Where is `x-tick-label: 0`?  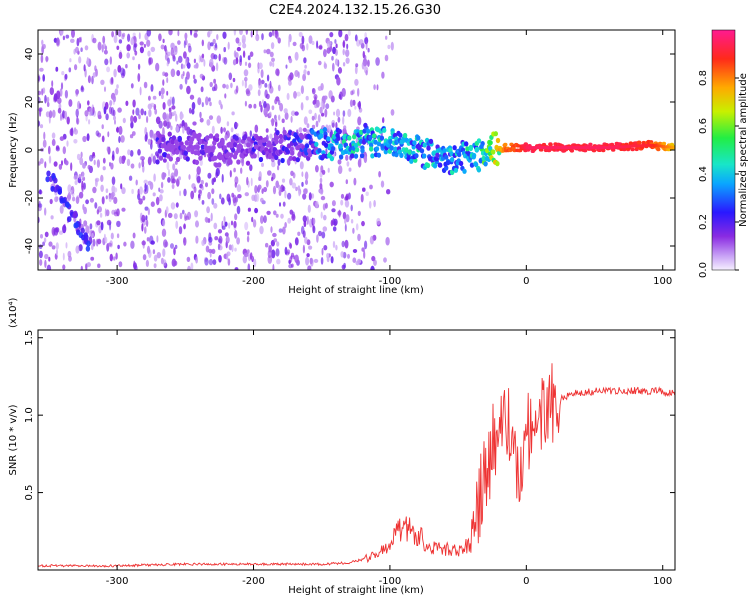 x-tick-label: 0 is located at coordinates (526, 281).